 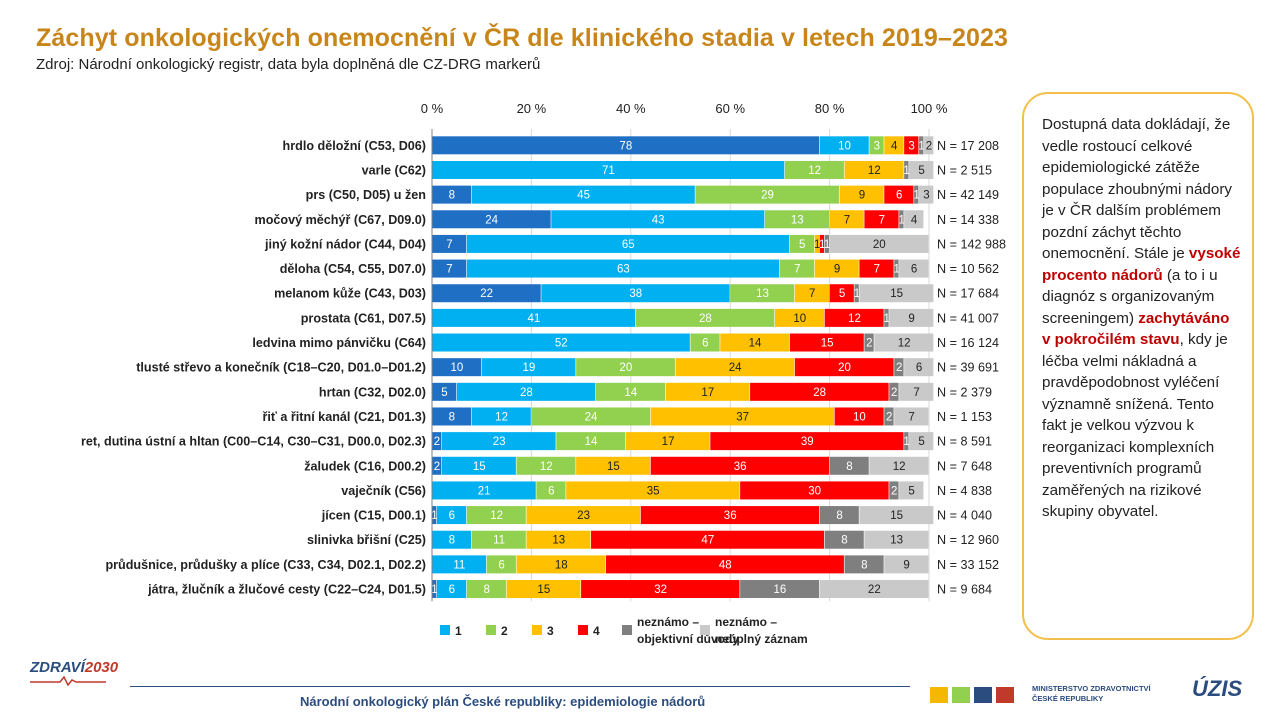 What do you see at coordinates (631, 108) in the screenshot?
I see `x-tick-label: 40 %` at bounding box center [631, 108].